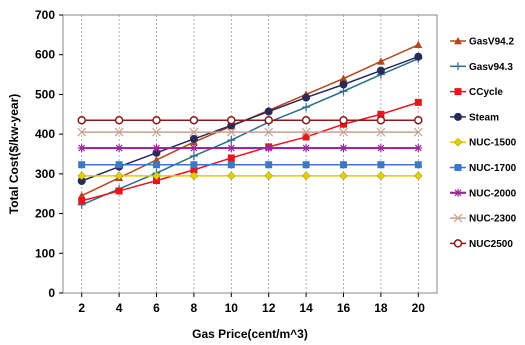  What do you see at coordinates (51, 293) in the screenshot?
I see `y-tick-label: 0` at bounding box center [51, 293].